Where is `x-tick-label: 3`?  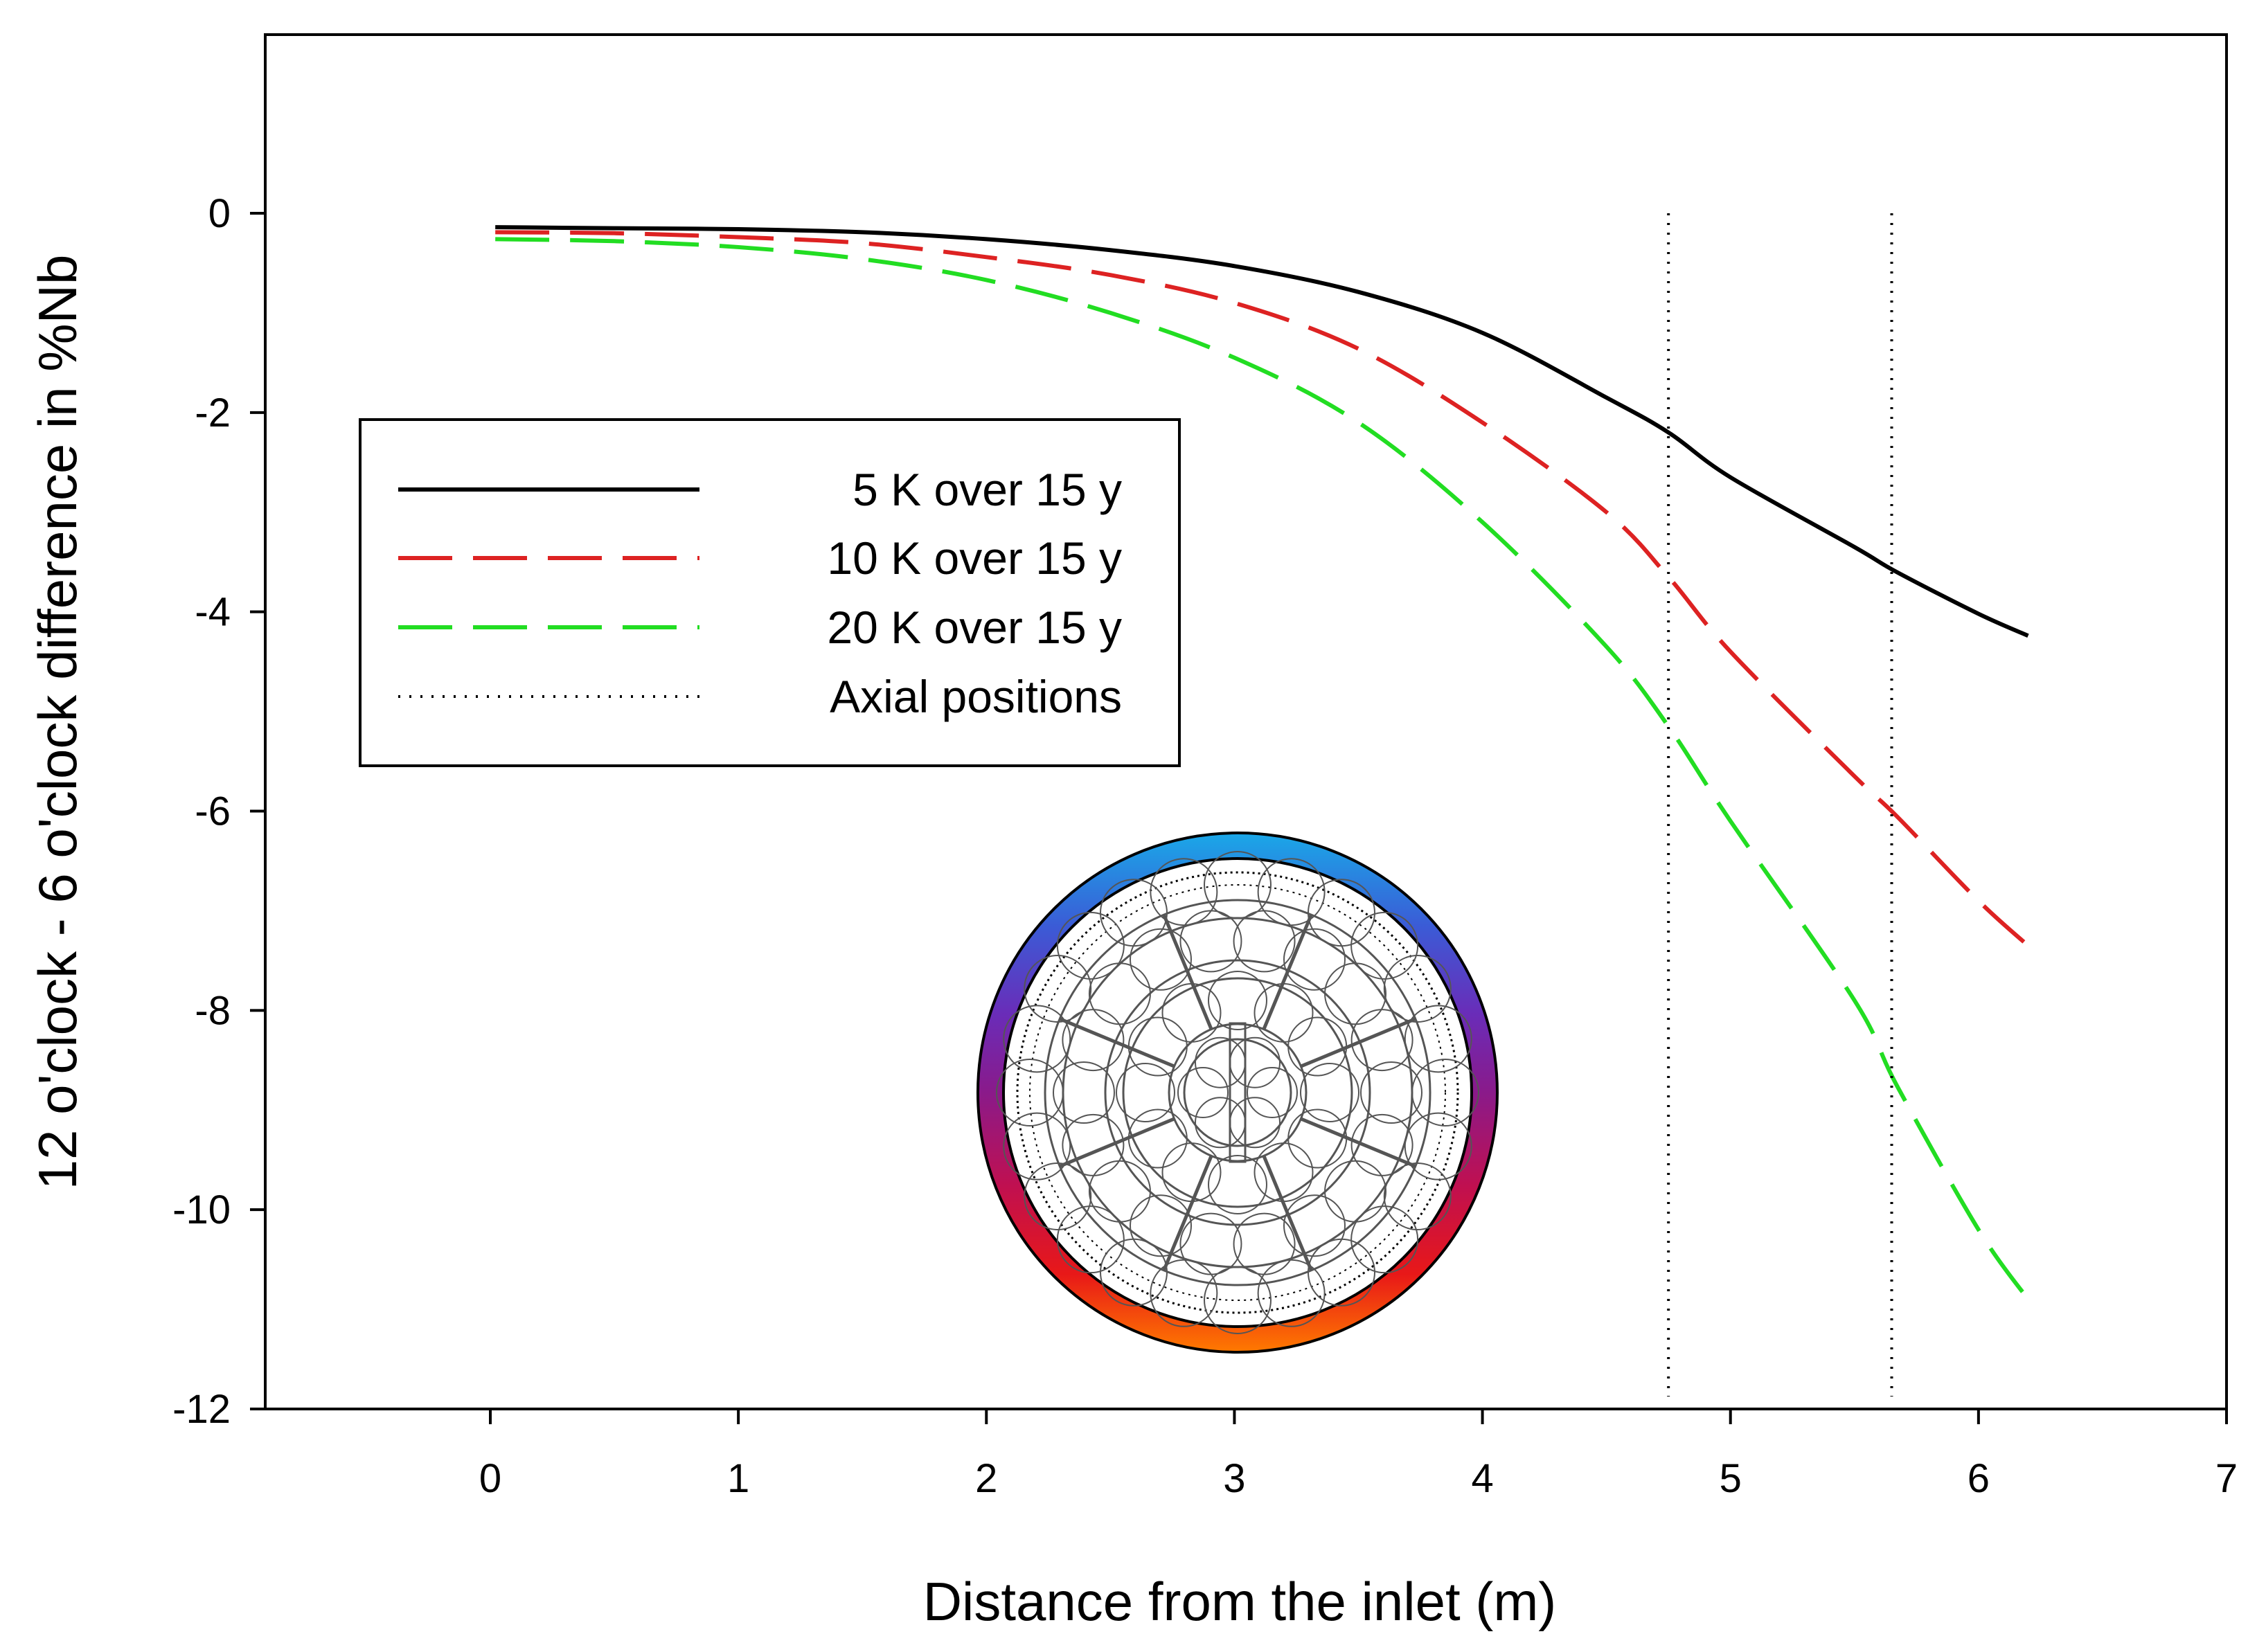 x-tick-label: 3 is located at coordinates (1234, 1479).